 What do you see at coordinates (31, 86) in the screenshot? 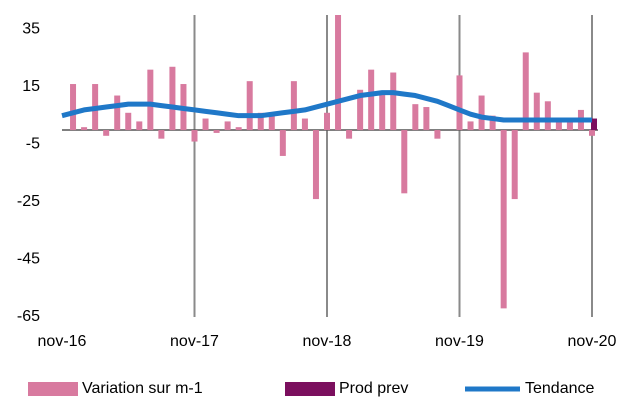
I see `y-tick-label: 15` at bounding box center [31, 86].